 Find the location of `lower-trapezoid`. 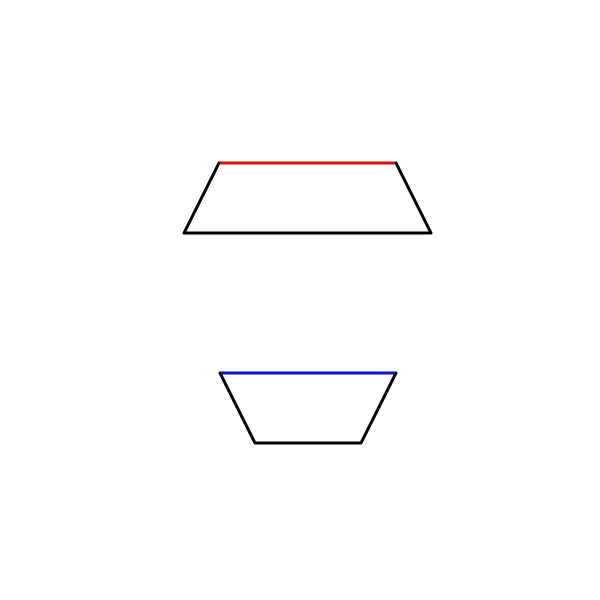

lower-trapezoid is located at coordinates (308, 408).